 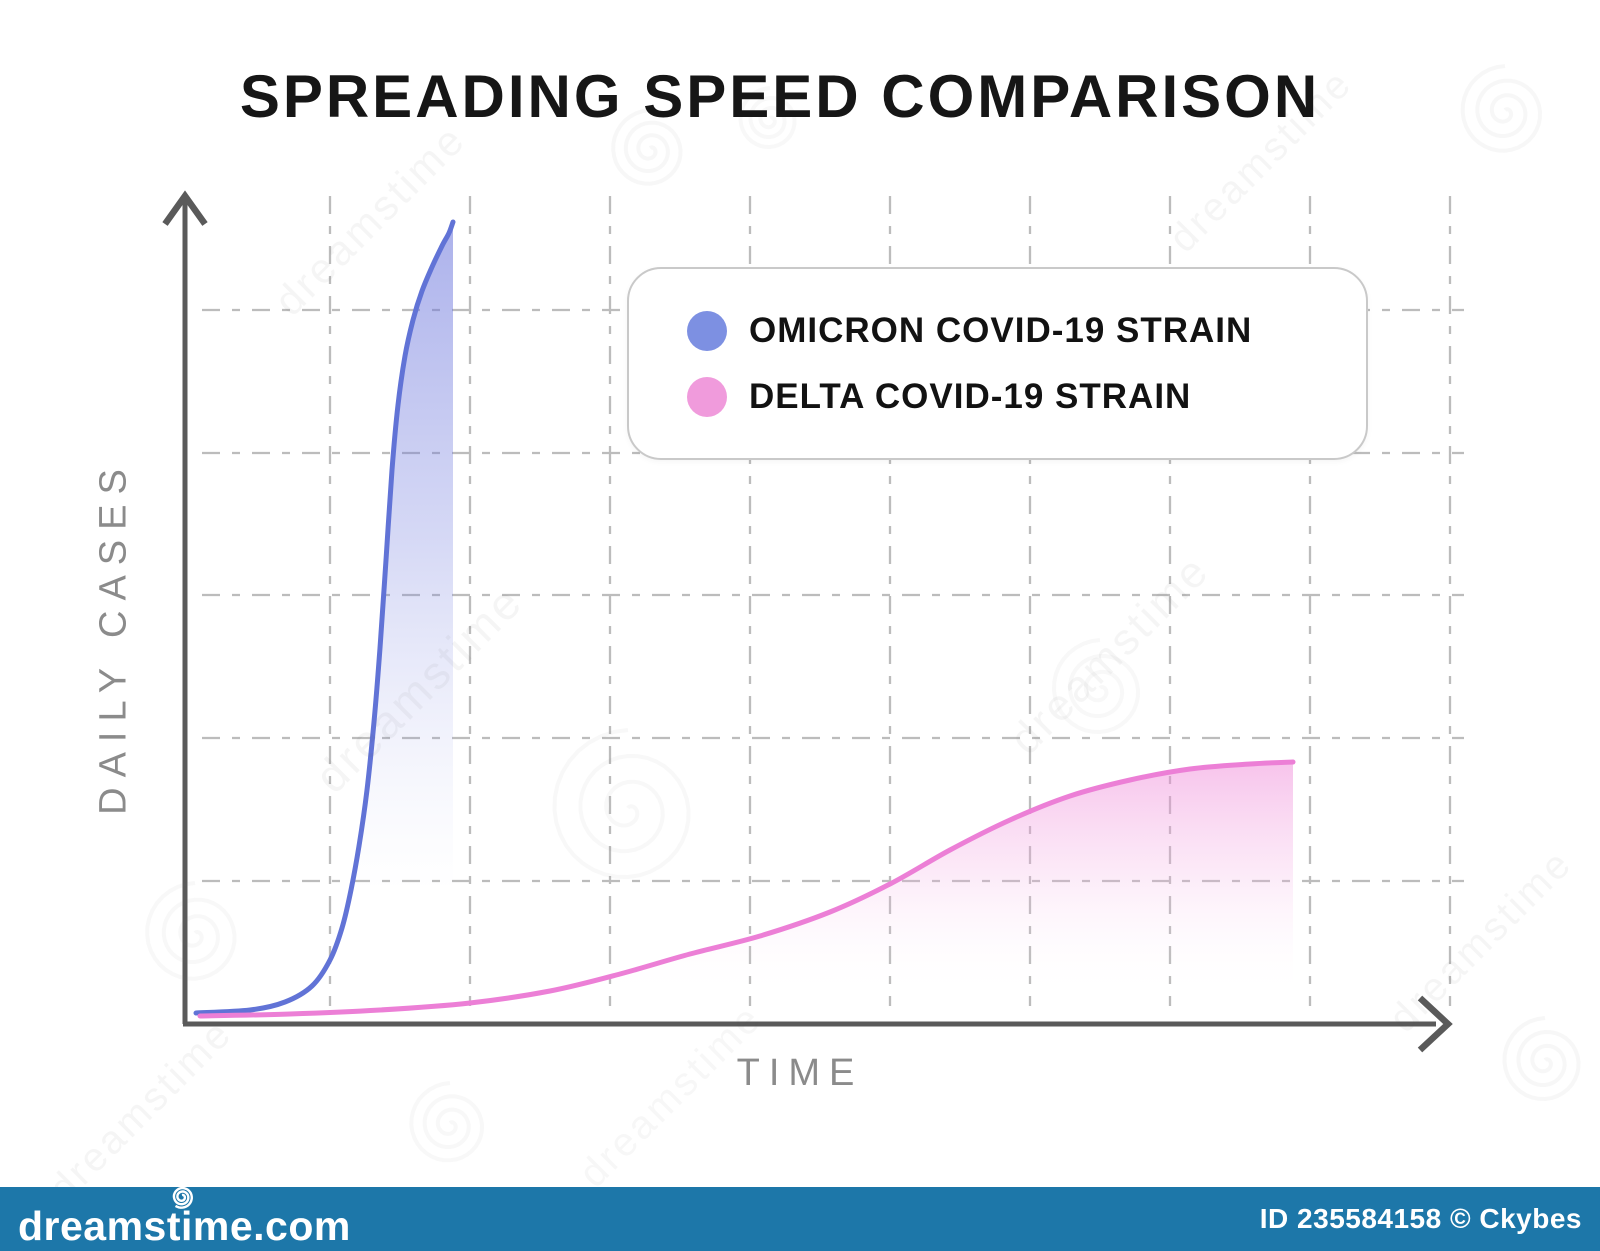 What do you see at coordinates (1435, 1024) in the screenshot?
I see `x-axis-arrow-icon` at bounding box center [1435, 1024].